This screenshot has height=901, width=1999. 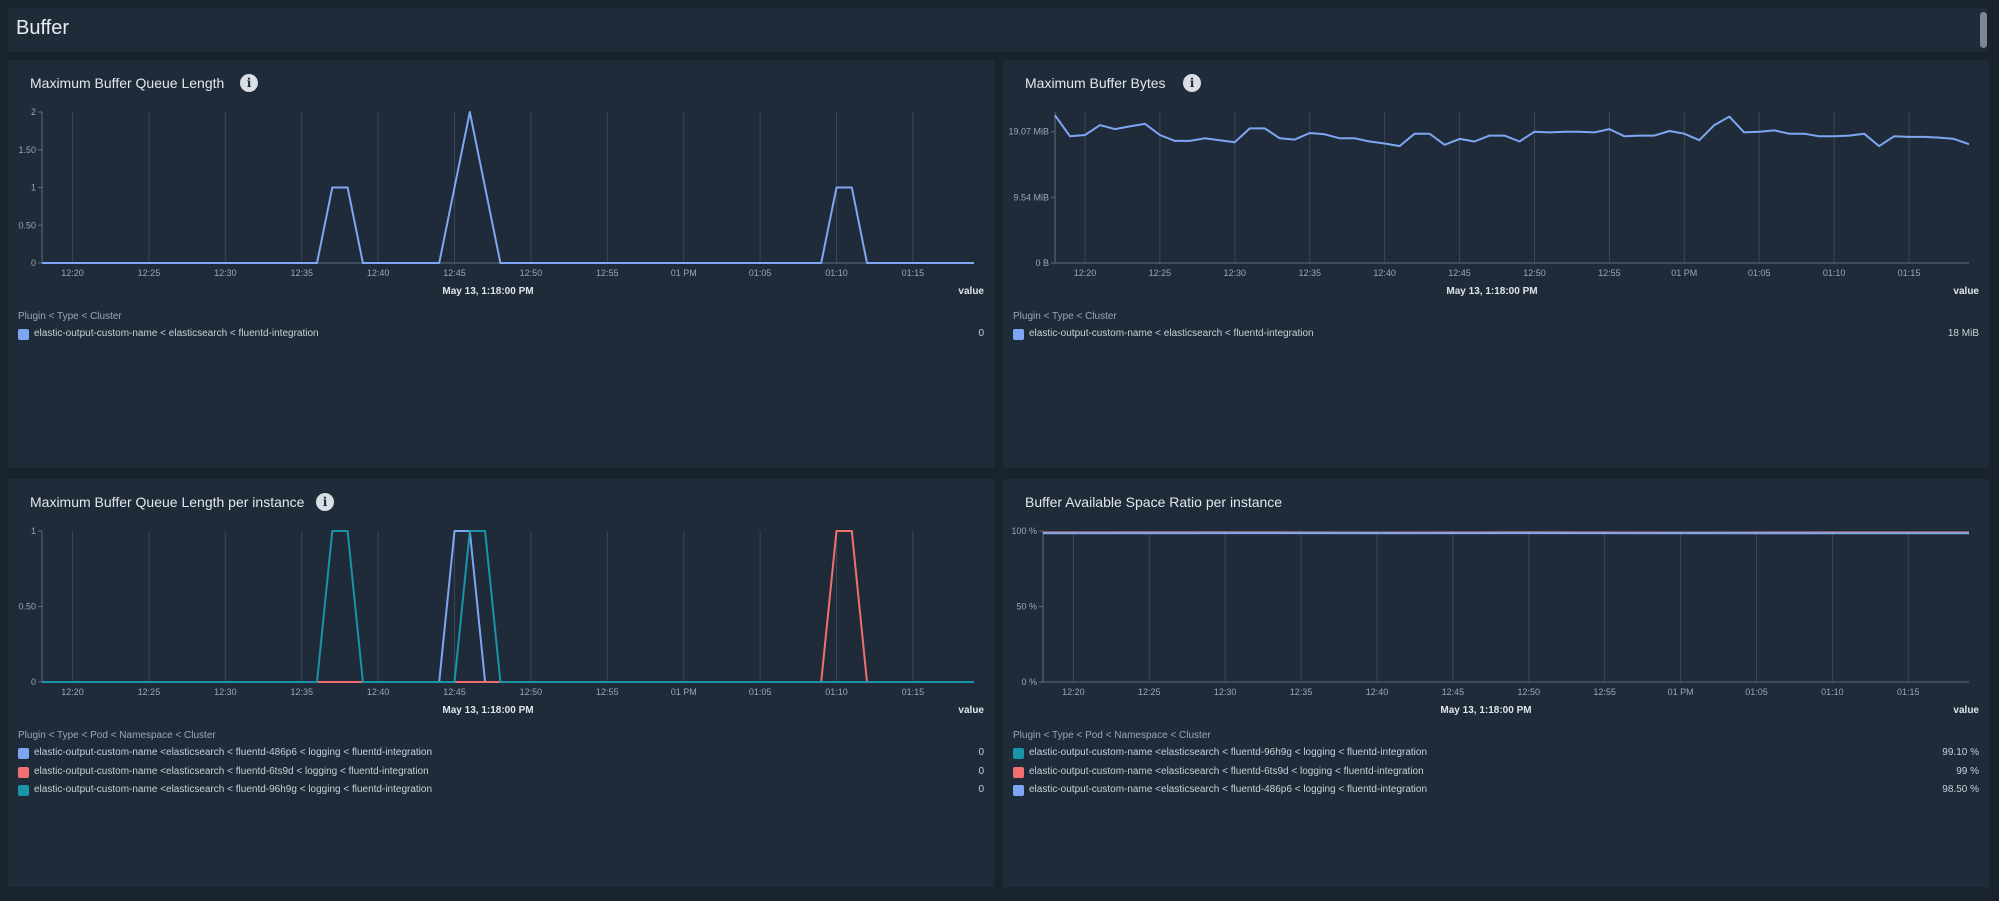 I want to click on y-tick-label: 0 %, so click(x=1029, y=682).